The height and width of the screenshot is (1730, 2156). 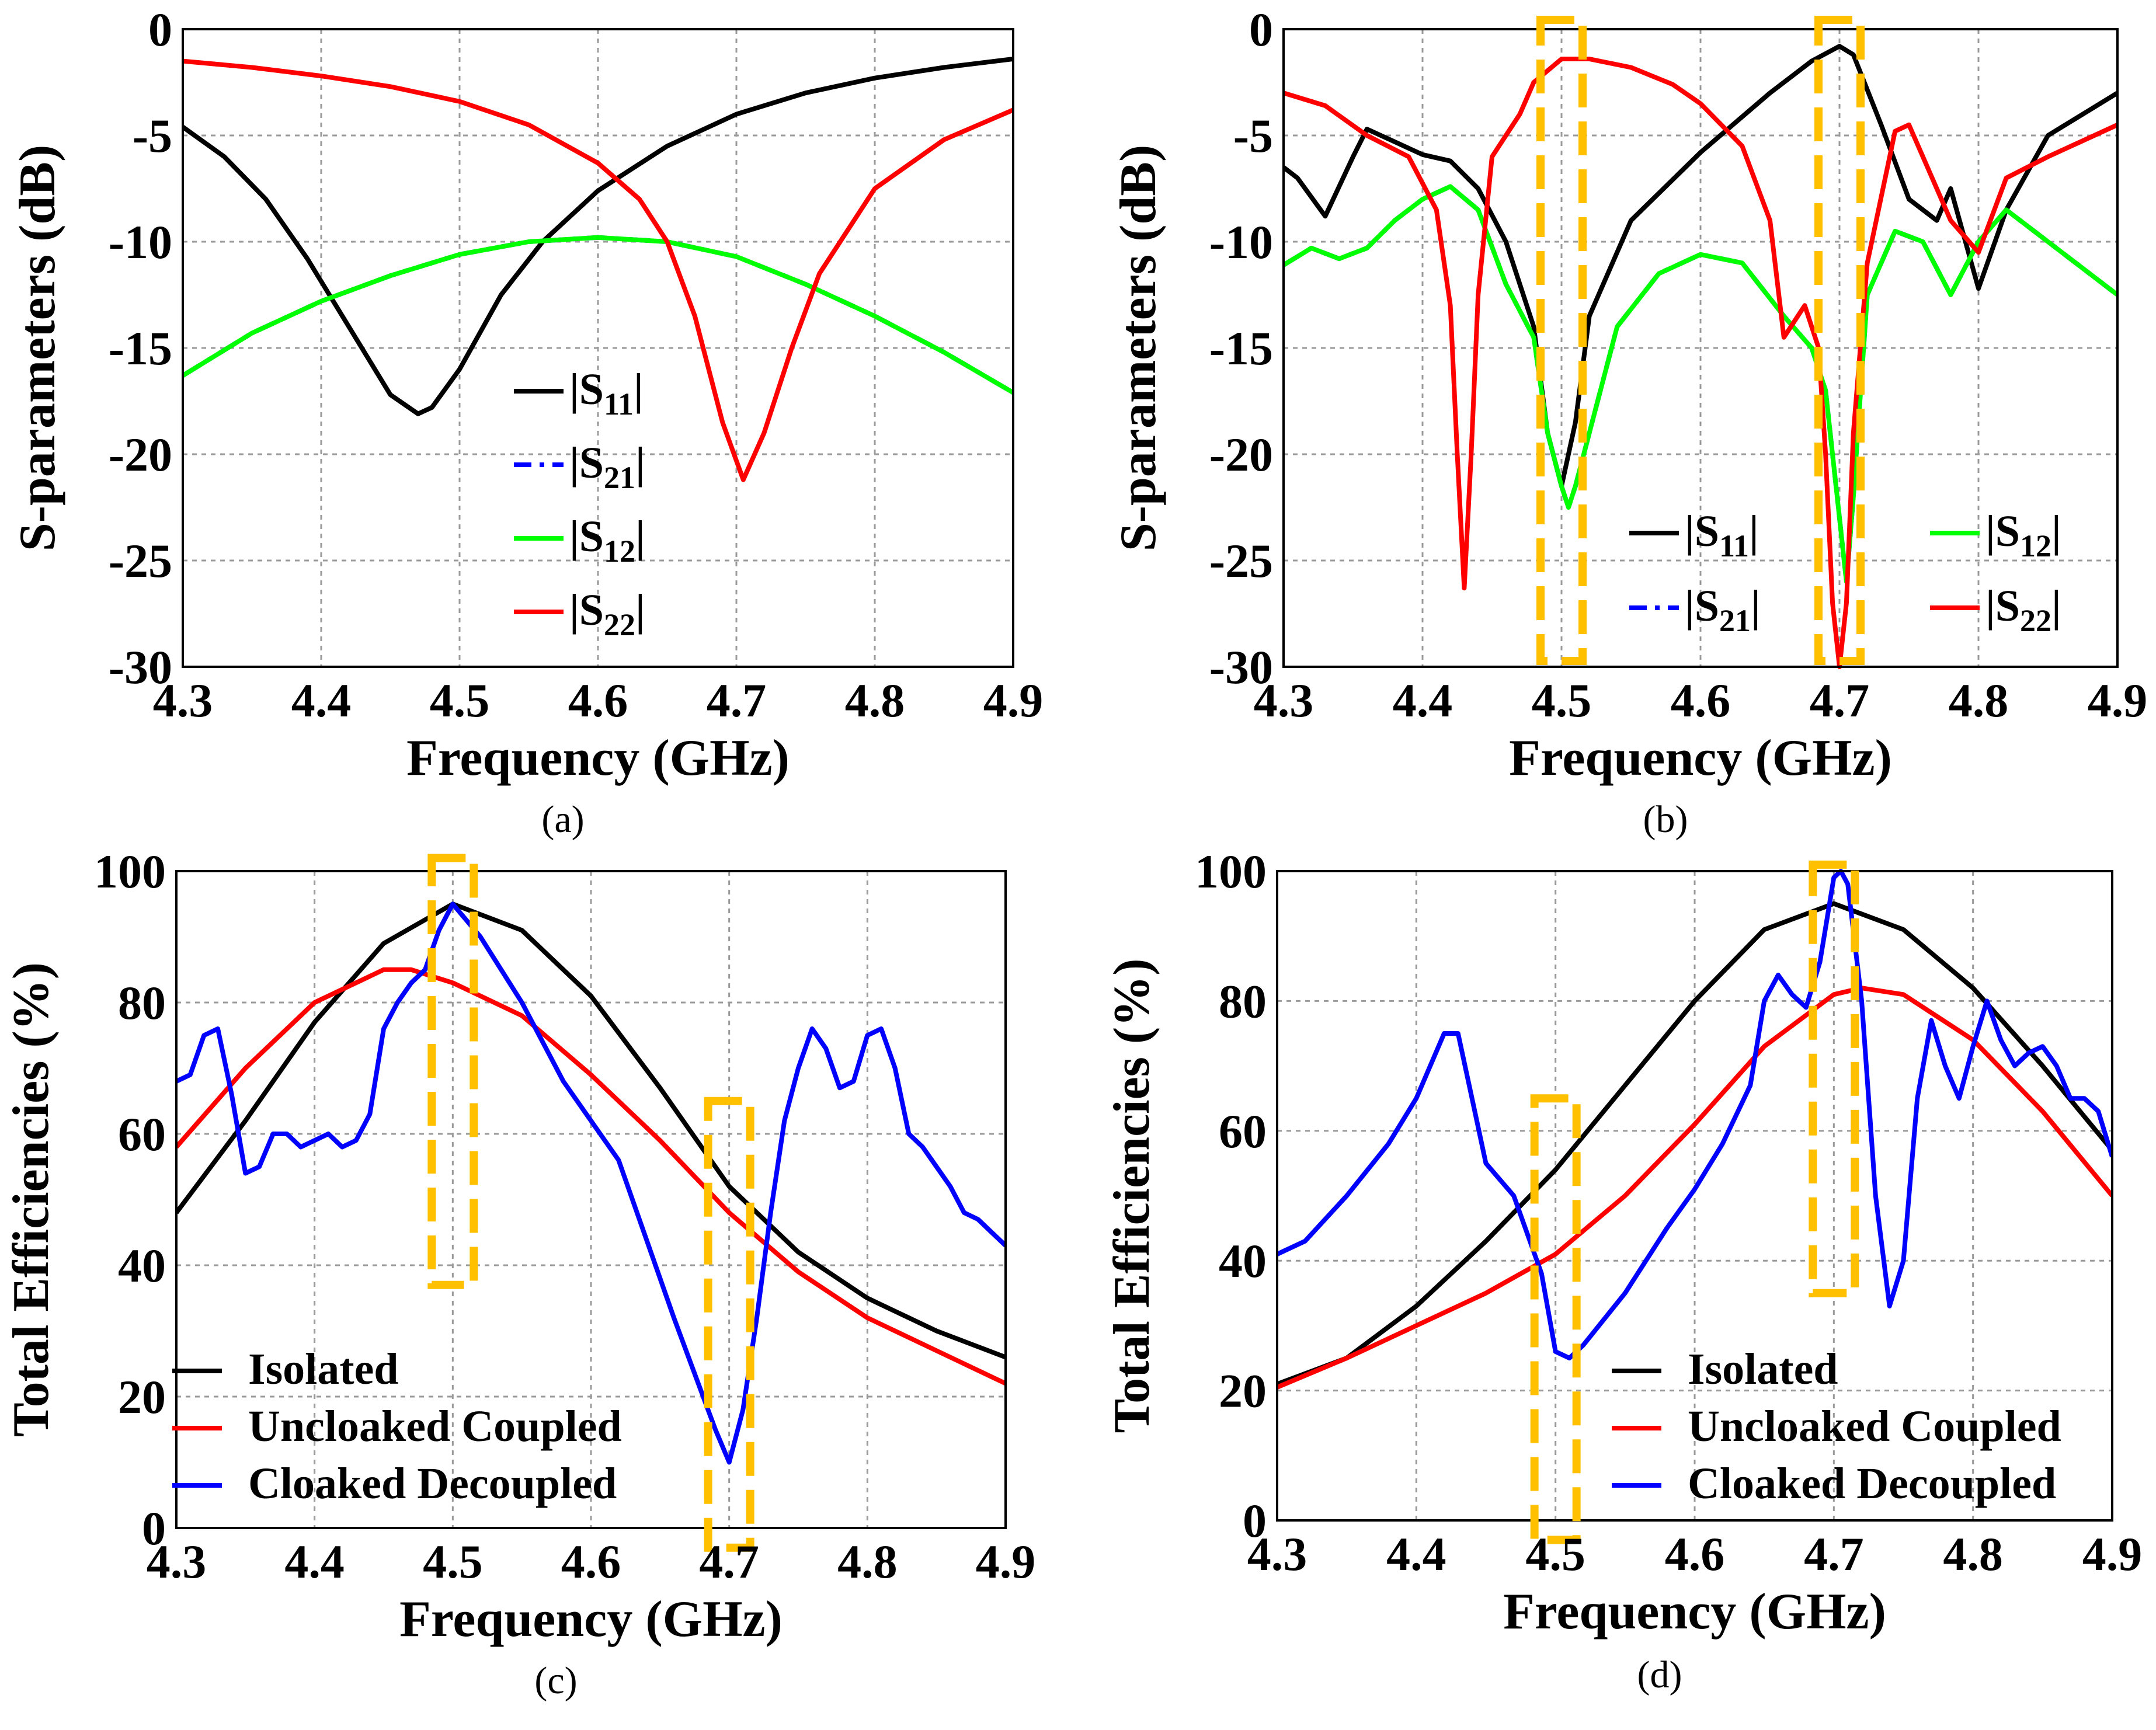 I want to click on legend-label: Cloaked Decoupled, so click(x=433, y=1483).